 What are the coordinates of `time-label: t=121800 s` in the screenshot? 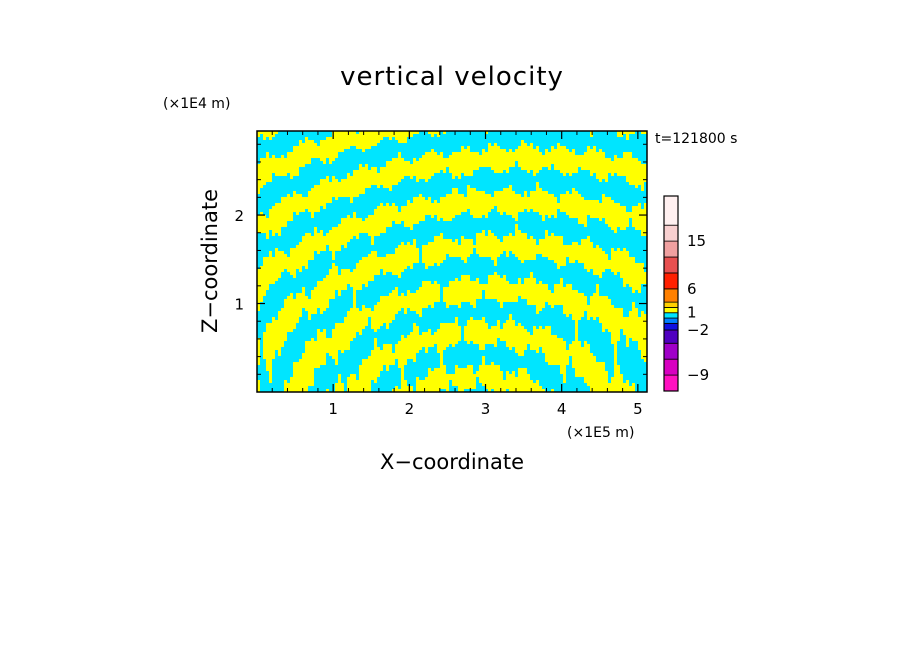 It's located at (696, 139).